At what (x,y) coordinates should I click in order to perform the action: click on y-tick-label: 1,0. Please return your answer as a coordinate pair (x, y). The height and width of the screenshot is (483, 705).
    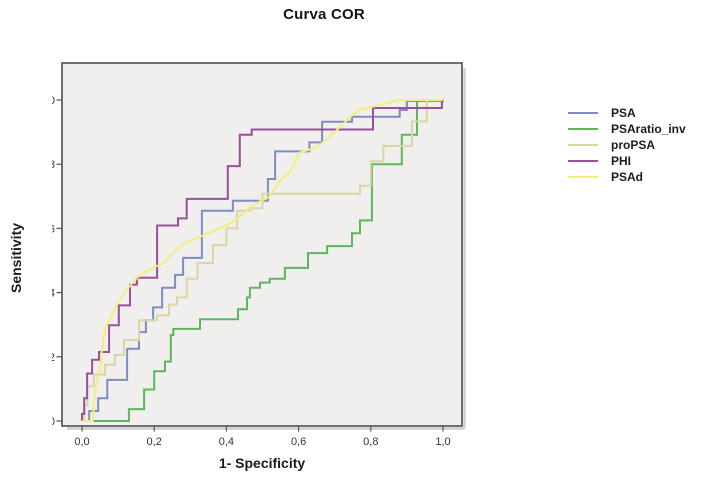
    Looking at the image, I should click on (53, 101).